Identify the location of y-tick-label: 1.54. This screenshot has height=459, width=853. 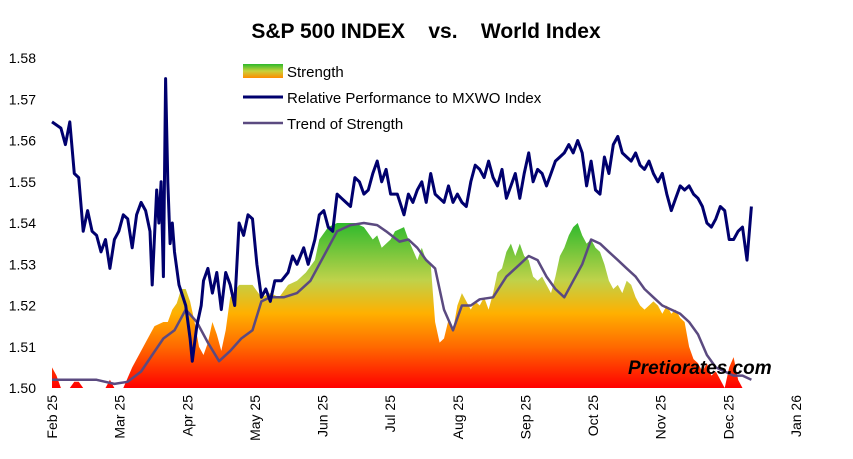
(22, 223).